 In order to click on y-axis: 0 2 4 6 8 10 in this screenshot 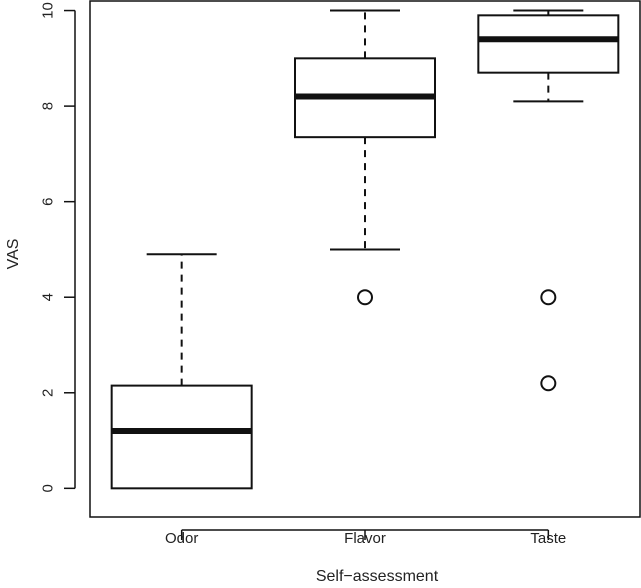, I will do `click(57, 247)`.